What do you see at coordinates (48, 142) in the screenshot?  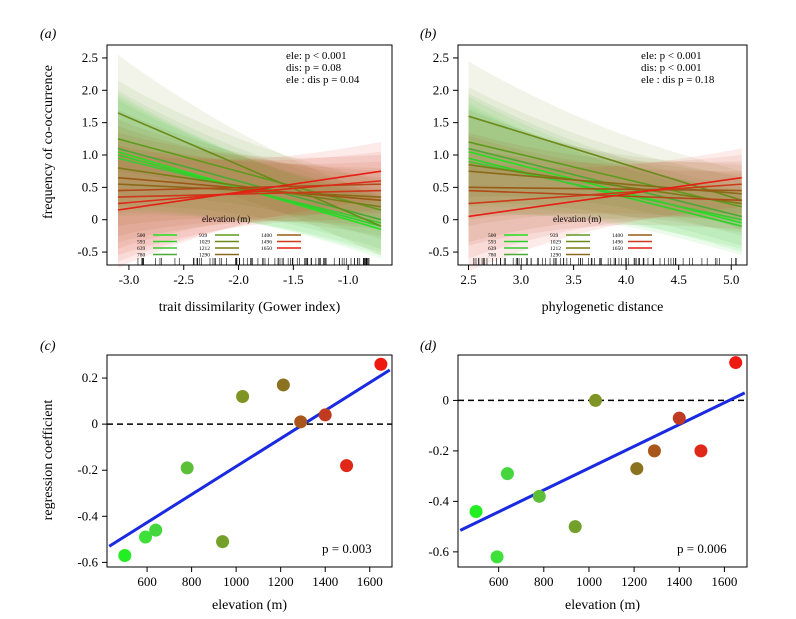 I see `ylabel-top: frequency of co-occurrence` at bounding box center [48, 142].